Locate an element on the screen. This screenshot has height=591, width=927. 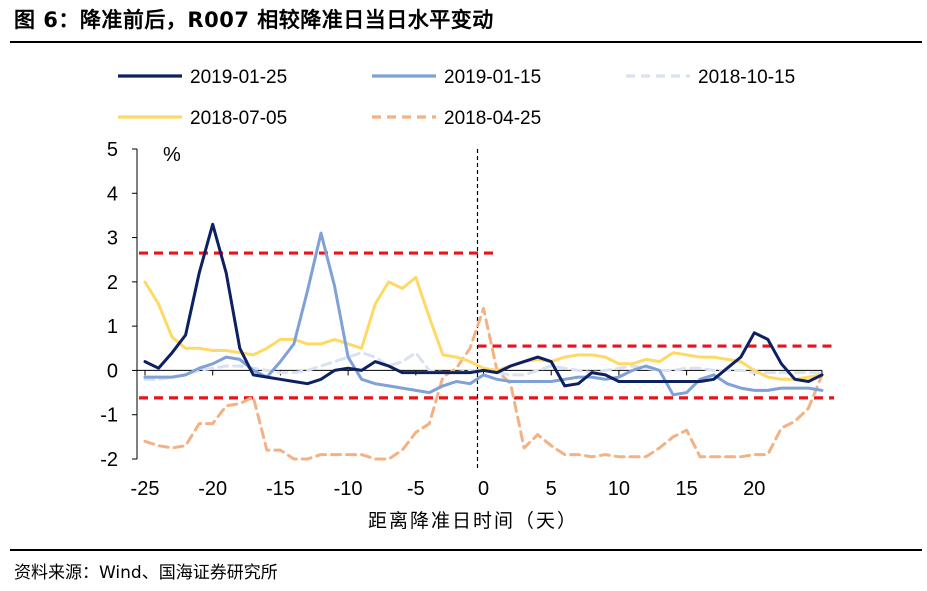
x-tick-label: 10 is located at coordinates (619, 489).